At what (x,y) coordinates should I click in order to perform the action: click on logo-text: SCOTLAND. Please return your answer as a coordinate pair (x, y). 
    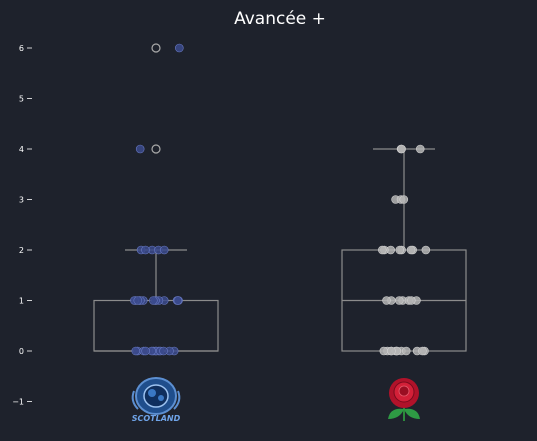
    Looking at the image, I should click on (156, 418).